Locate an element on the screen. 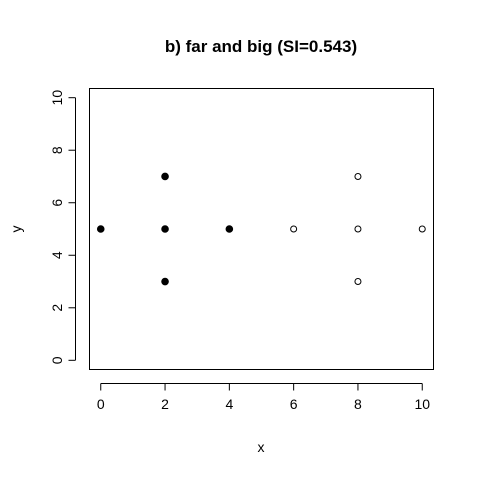 Image resolution: width=480 pixels, height=480 pixels. y-tick-label: 4 is located at coordinates (57, 255).